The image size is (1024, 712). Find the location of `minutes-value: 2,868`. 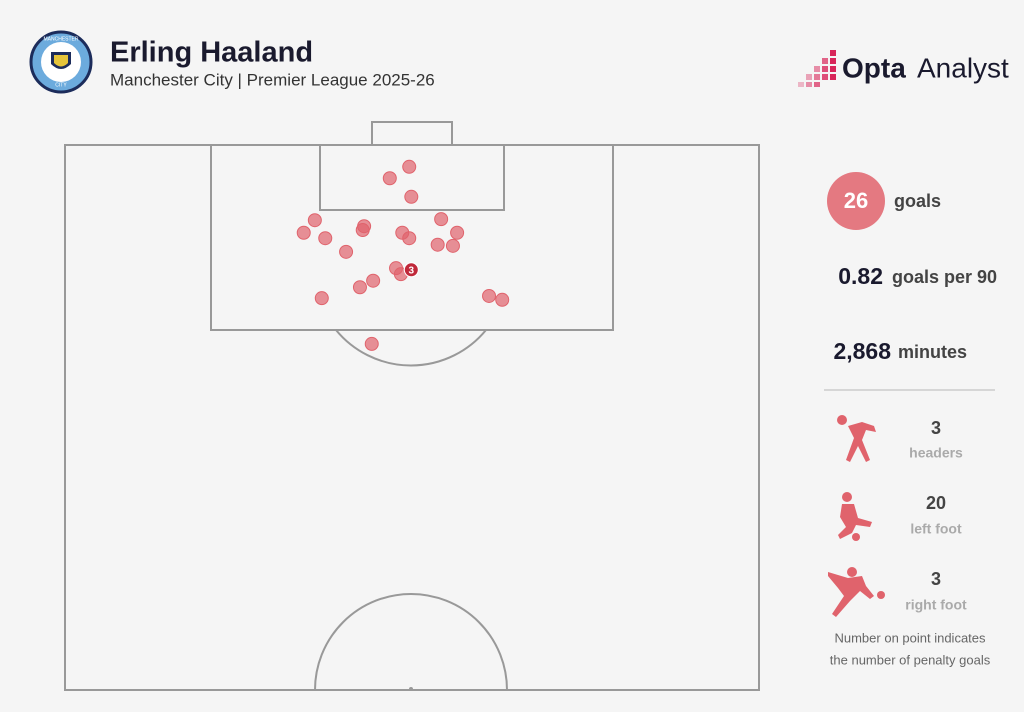

minutes-value: 2,868 is located at coordinates (862, 351).